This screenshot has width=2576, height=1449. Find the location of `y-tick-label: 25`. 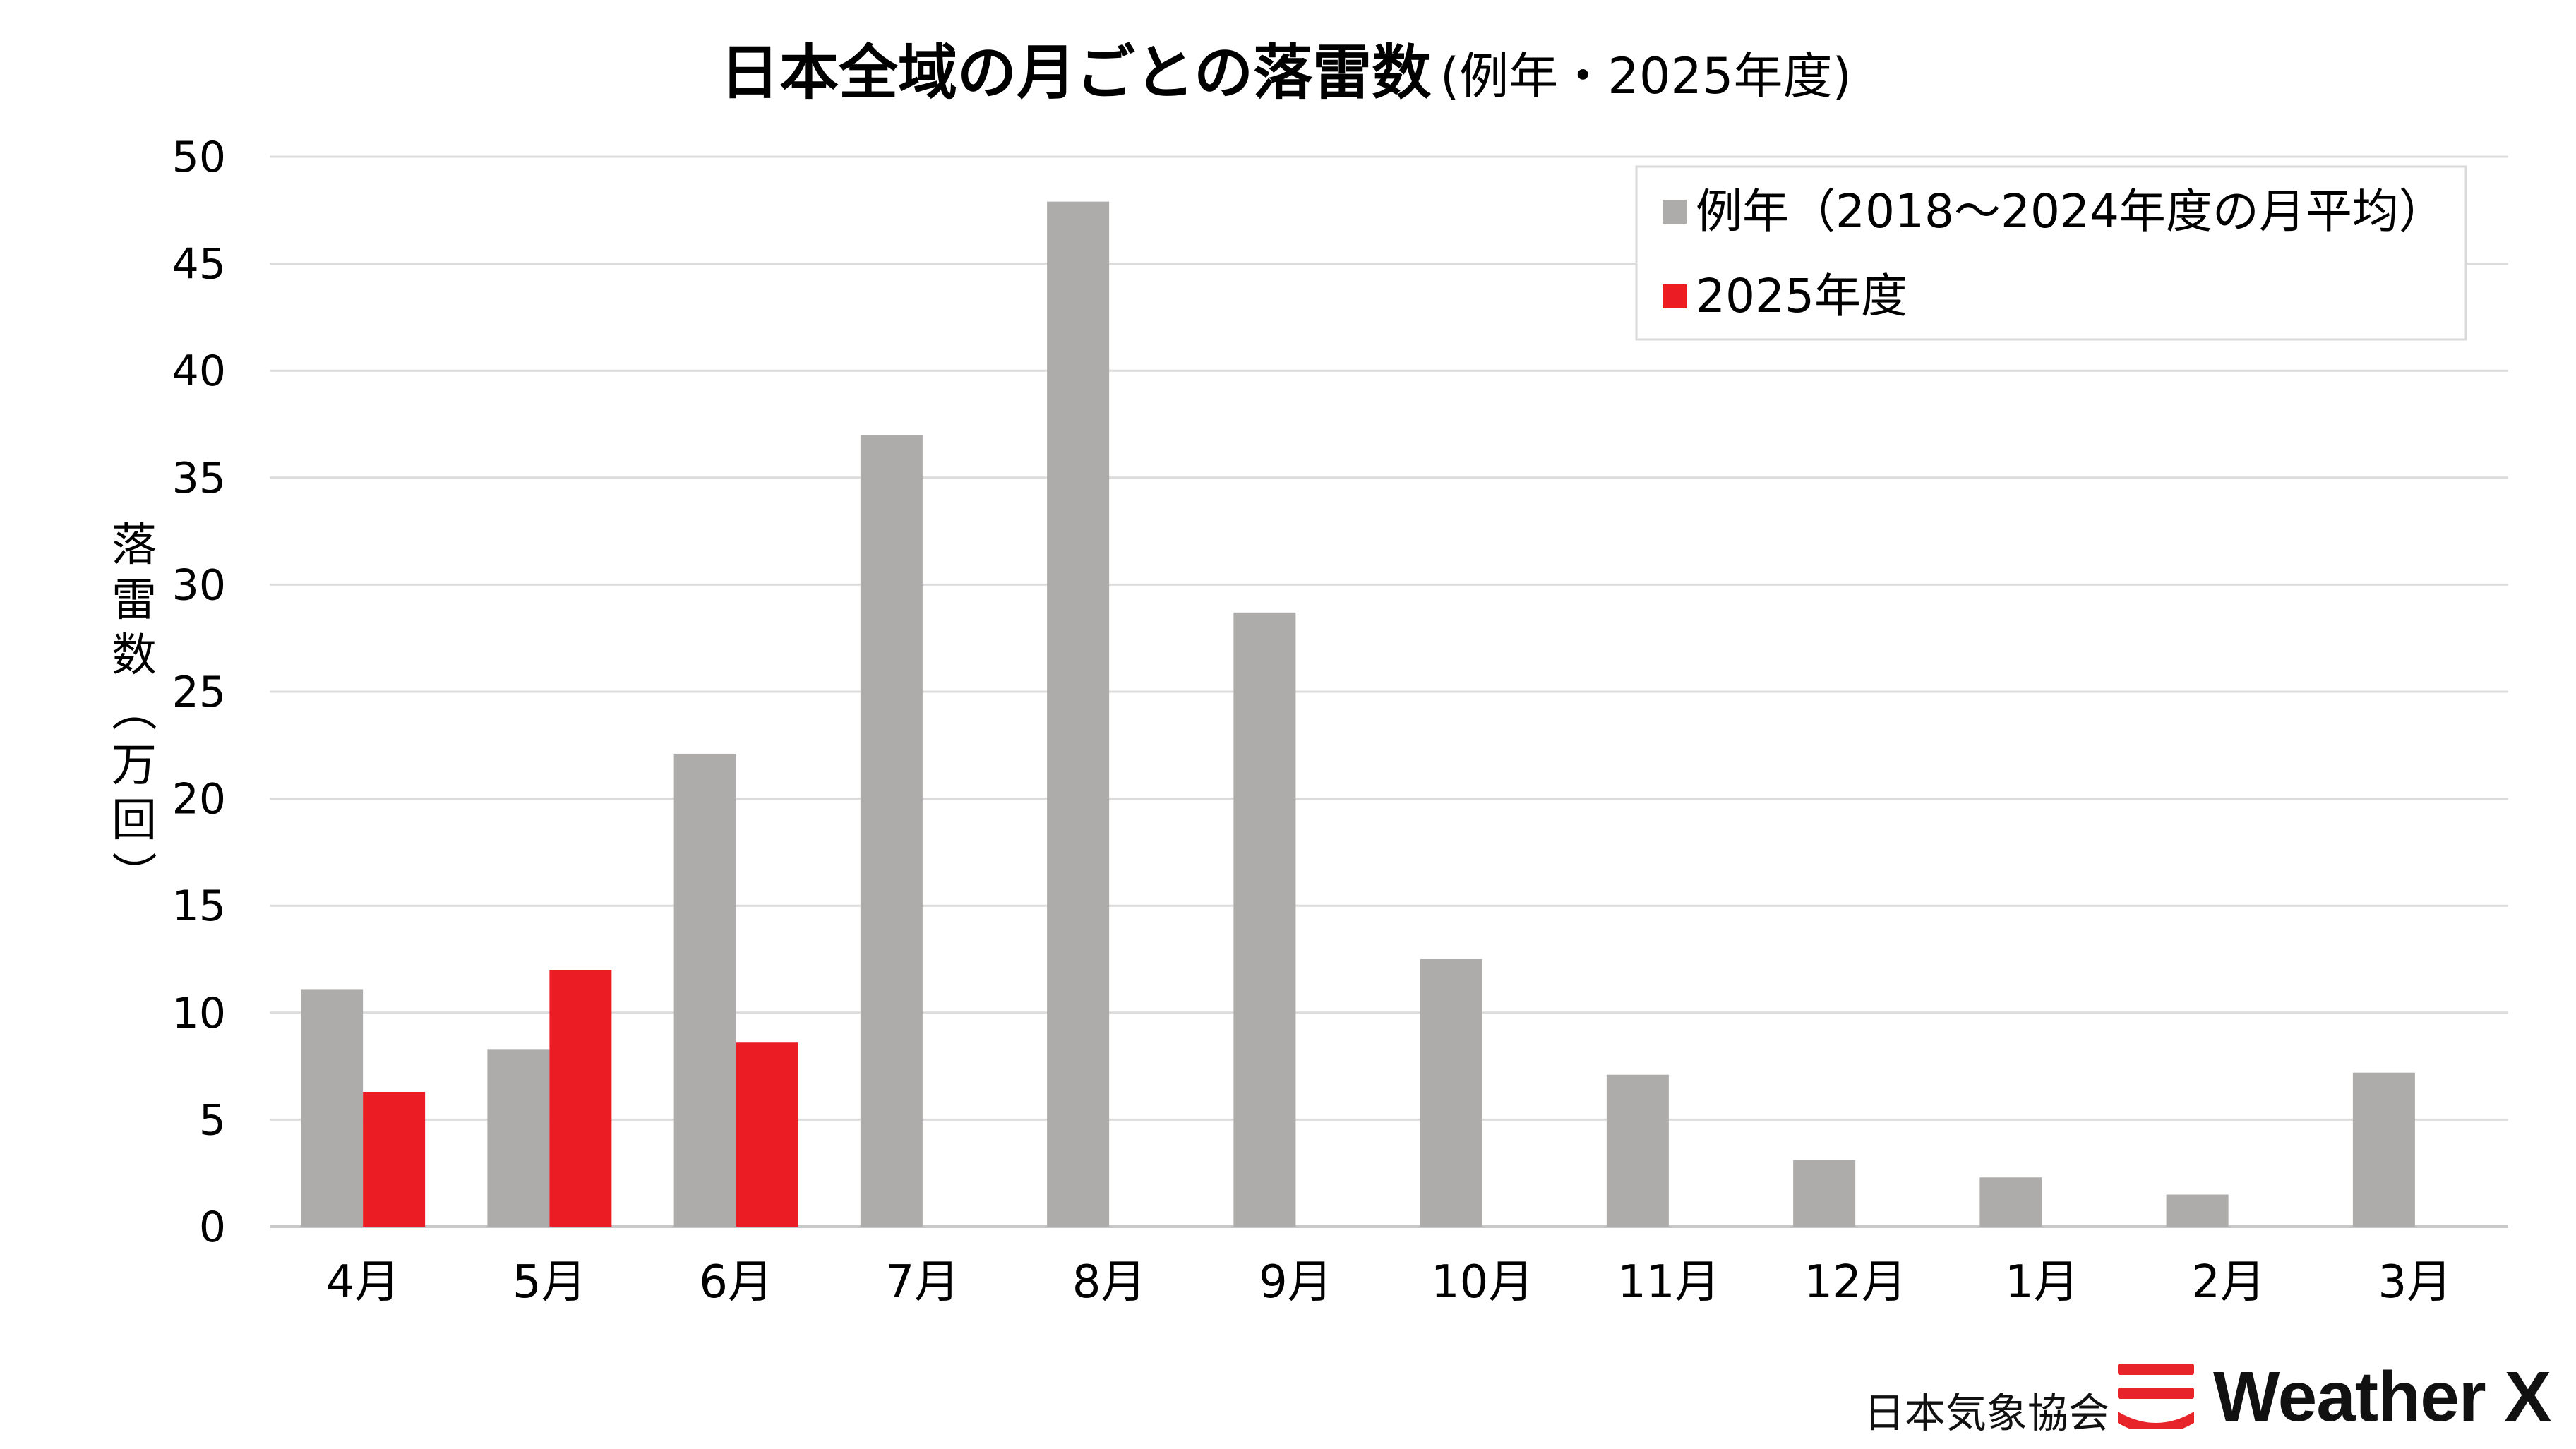

y-tick-label: 25 is located at coordinates (199, 692).